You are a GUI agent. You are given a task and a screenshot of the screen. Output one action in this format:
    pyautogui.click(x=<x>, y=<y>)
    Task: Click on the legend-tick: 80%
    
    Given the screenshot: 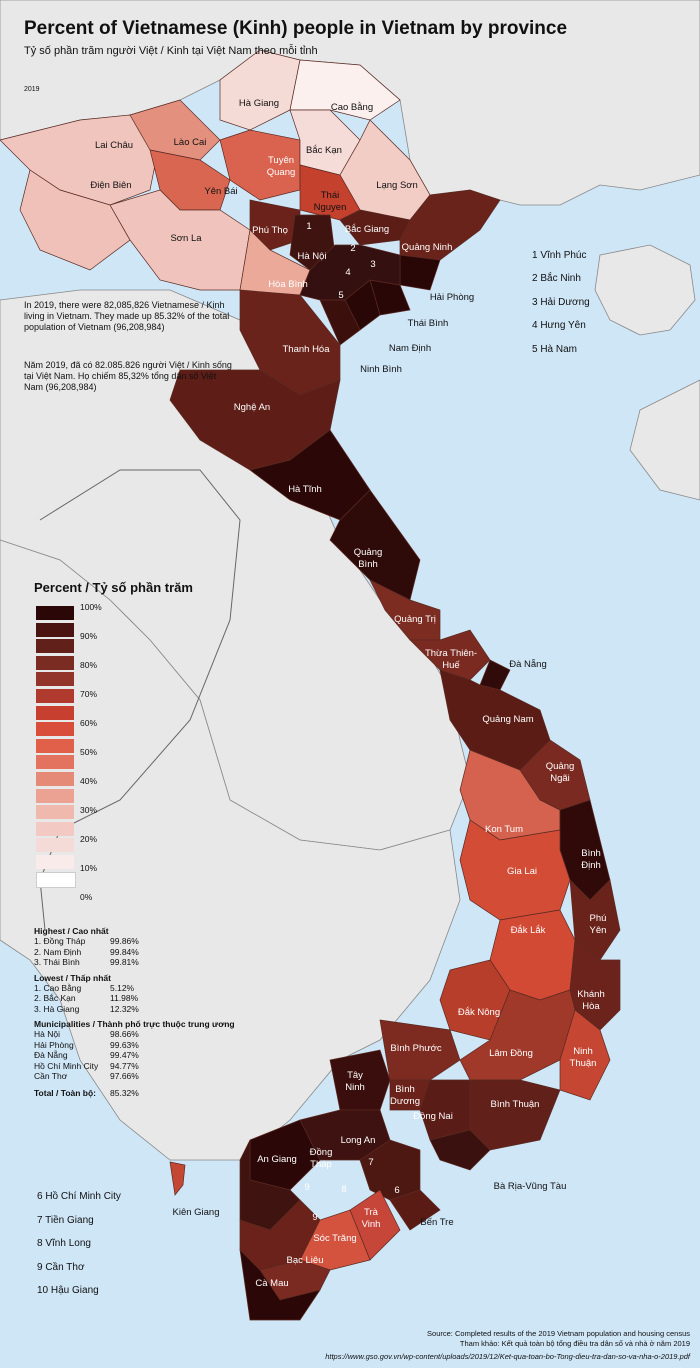 What is the action you would take?
    pyautogui.click(x=89, y=665)
    